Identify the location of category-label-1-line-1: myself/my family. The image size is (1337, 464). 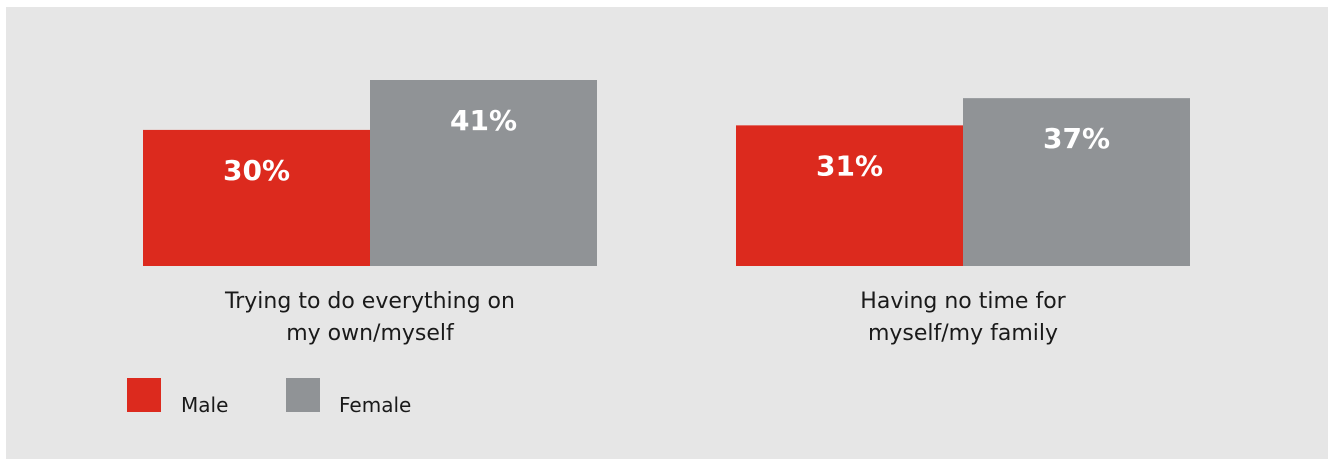
(963, 333).